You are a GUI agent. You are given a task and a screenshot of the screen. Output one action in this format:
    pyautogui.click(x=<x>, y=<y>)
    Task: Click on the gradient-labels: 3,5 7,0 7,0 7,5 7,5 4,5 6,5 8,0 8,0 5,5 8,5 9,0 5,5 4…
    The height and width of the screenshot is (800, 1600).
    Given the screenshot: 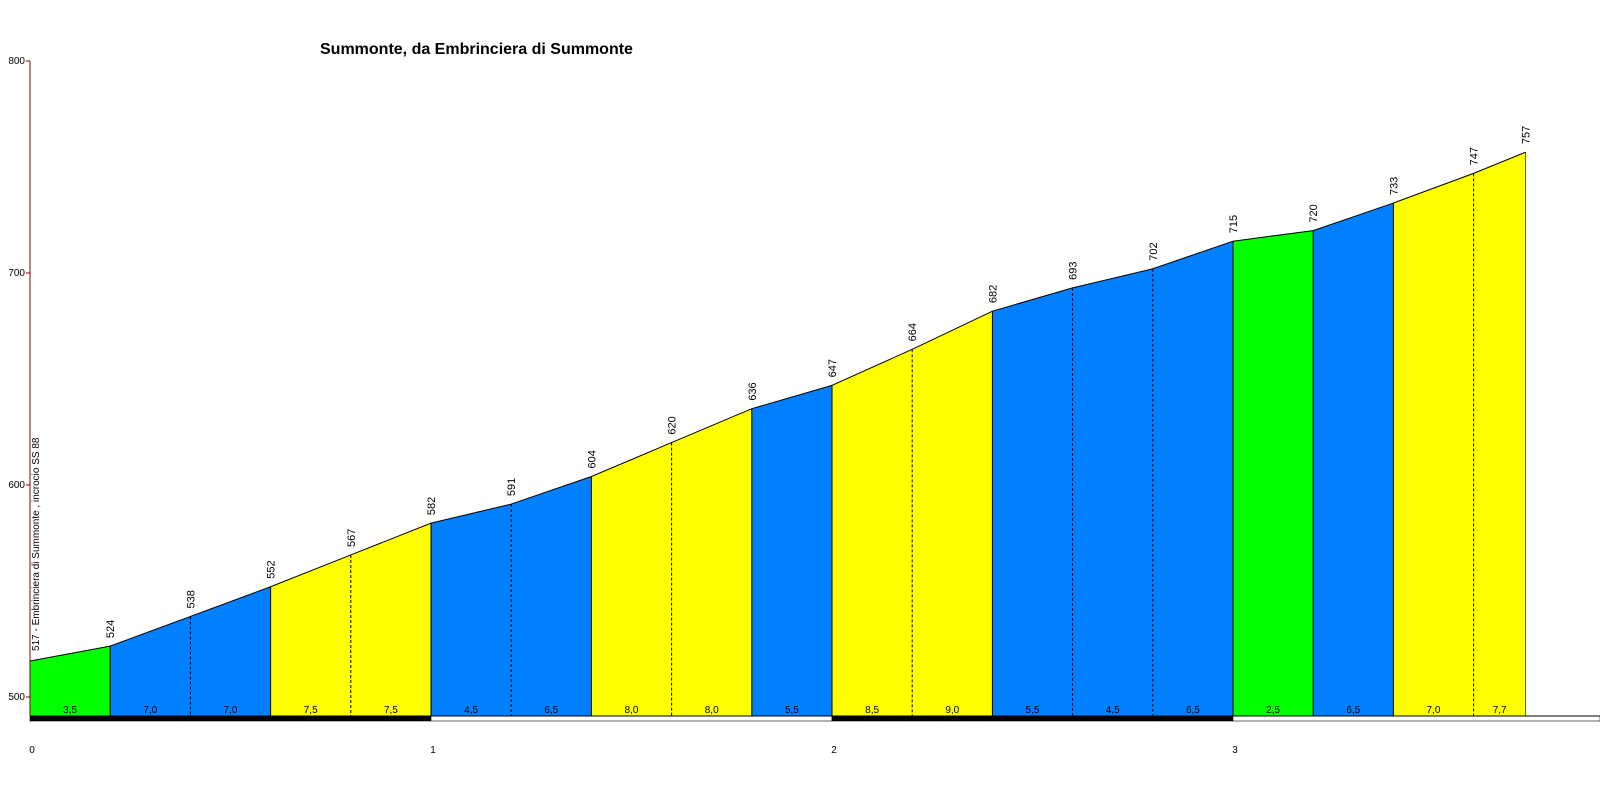 What is the action you would take?
    pyautogui.click(x=785, y=710)
    